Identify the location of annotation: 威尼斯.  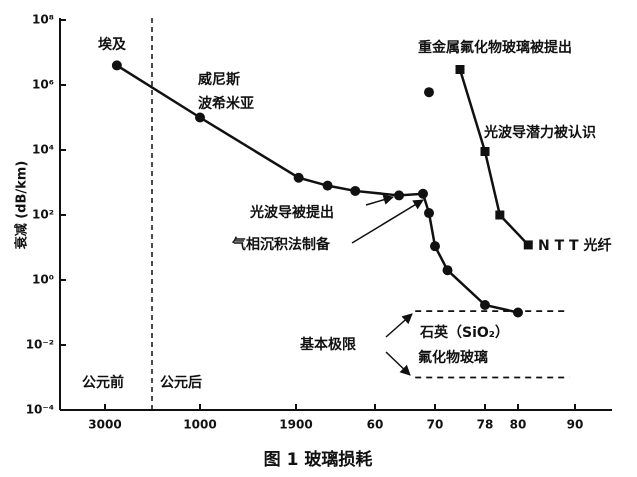
(219, 79).